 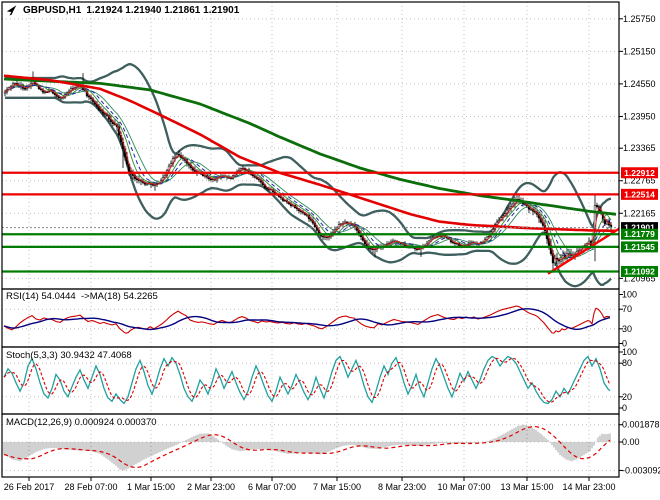 I want to click on stoch-d-line, so click(x=307, y=380).